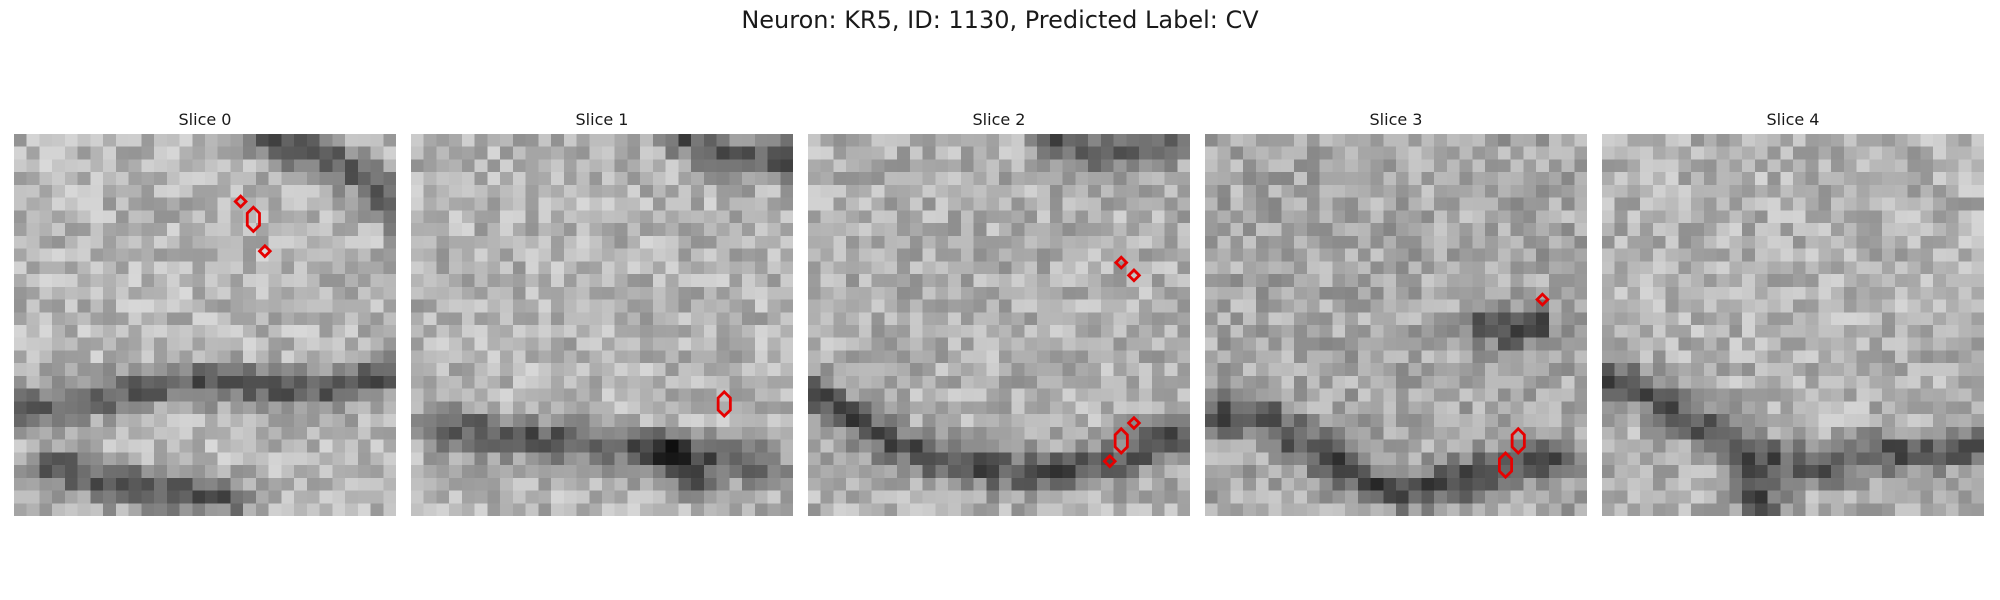 The image size is (2000, 600). I want to click on slice-title-3: Slice 3, so click(1396, 119).